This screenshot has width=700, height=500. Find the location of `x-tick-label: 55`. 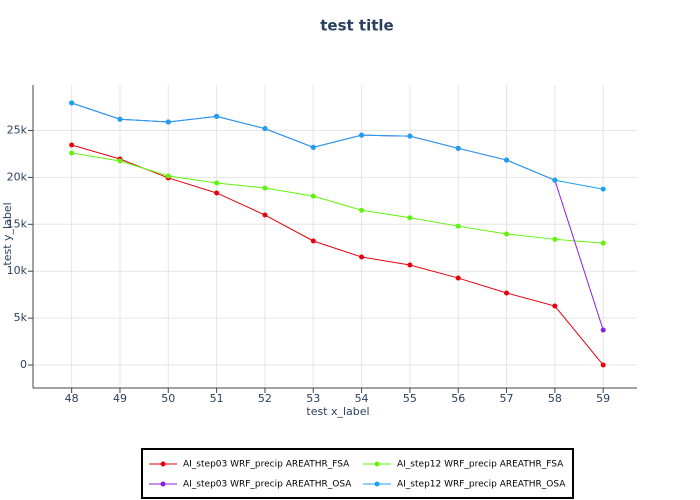

x-tick-label: 55 is located at coordinates (410, 398).